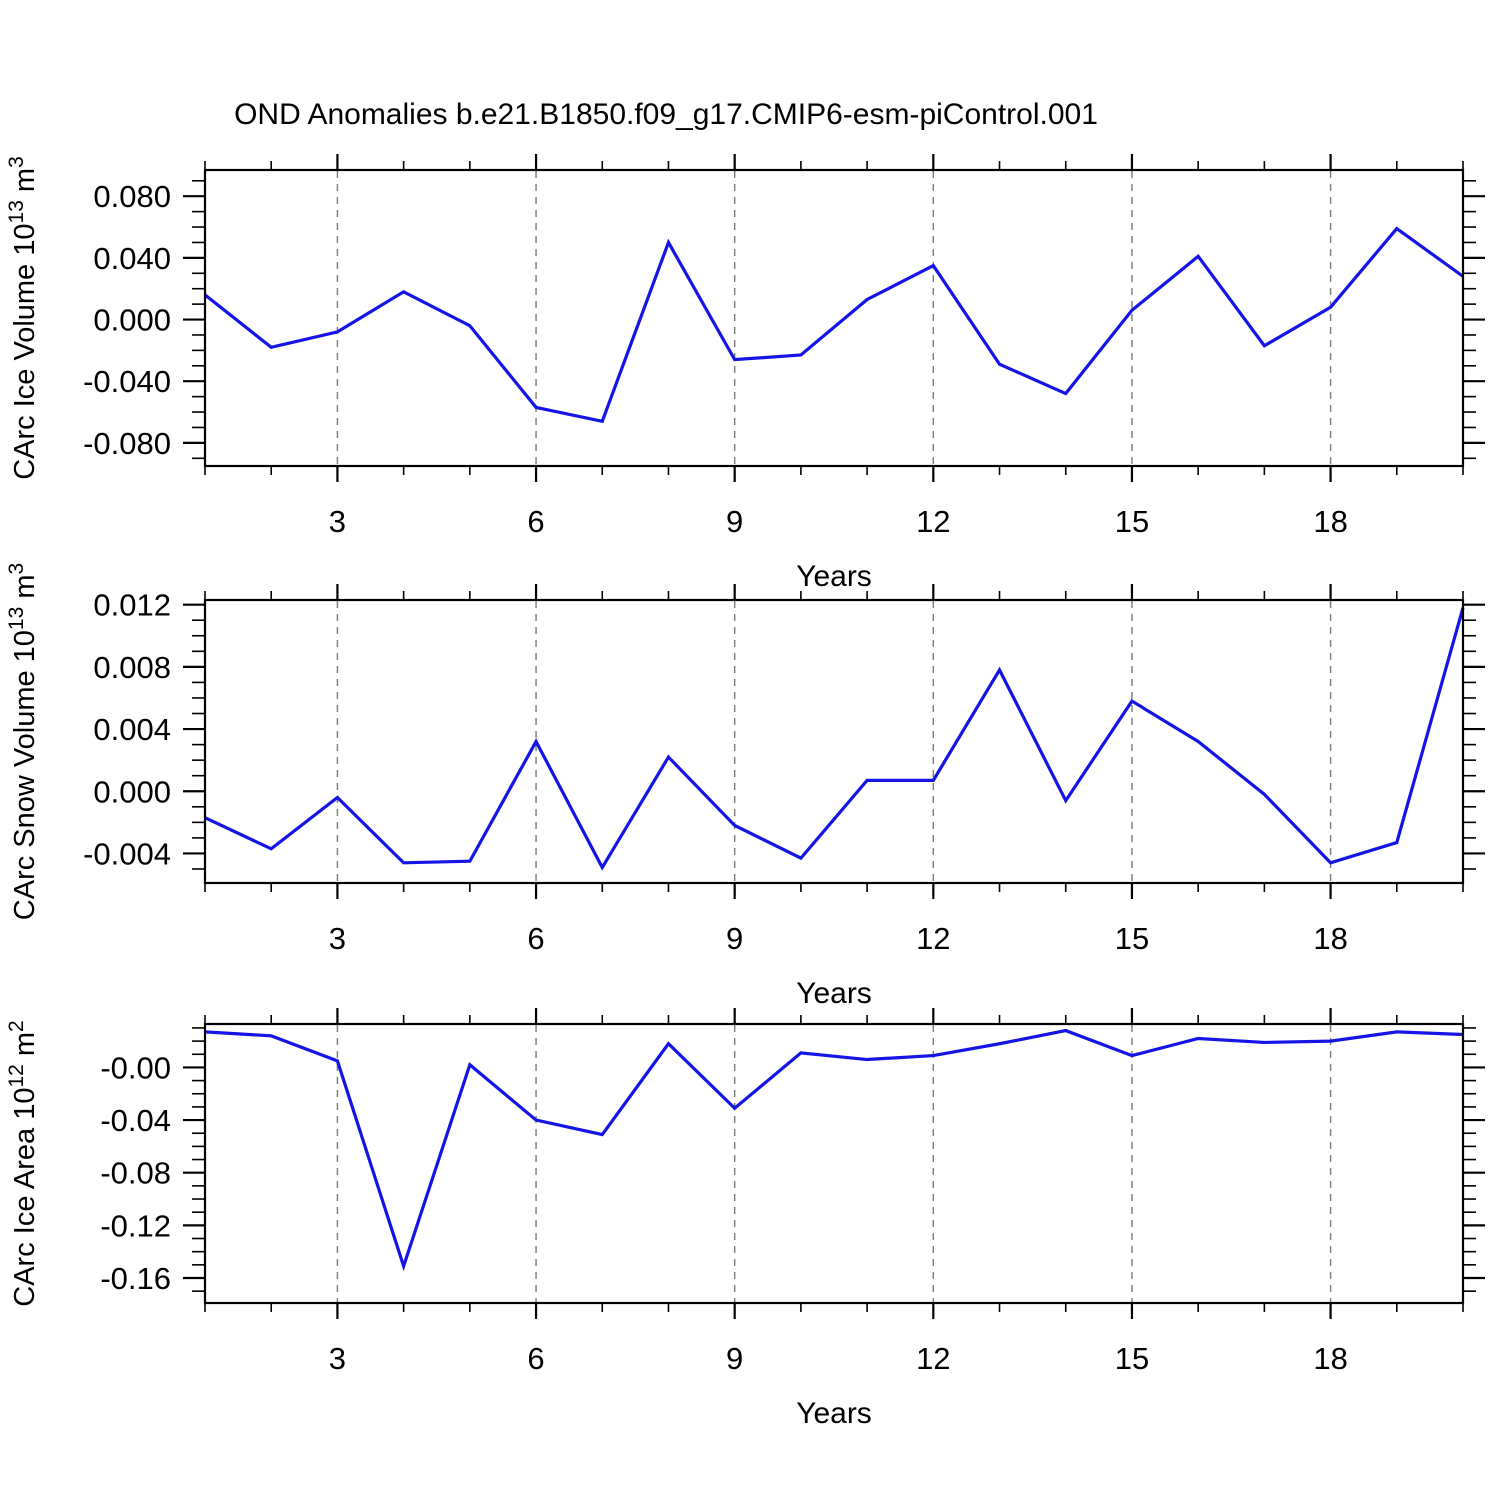  I want to click on y-tick-label: 0.004, so click(132, 729).